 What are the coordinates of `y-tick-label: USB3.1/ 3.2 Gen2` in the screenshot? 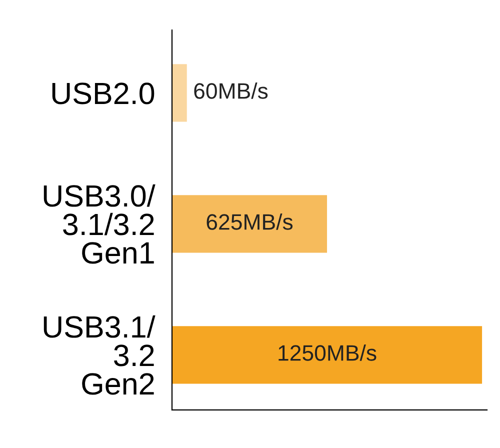 It's located at (100, 355).